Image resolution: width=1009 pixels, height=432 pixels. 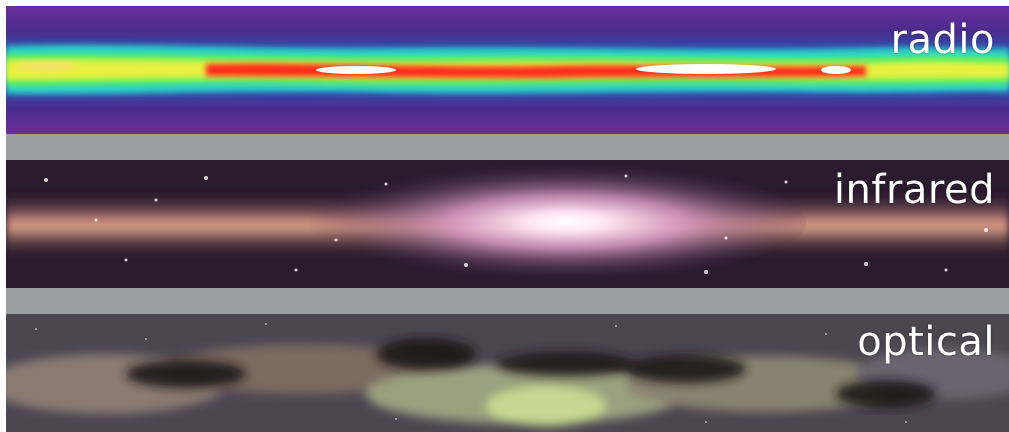 I want to click on infrared-label: infrared, so click(x=914, y=190).